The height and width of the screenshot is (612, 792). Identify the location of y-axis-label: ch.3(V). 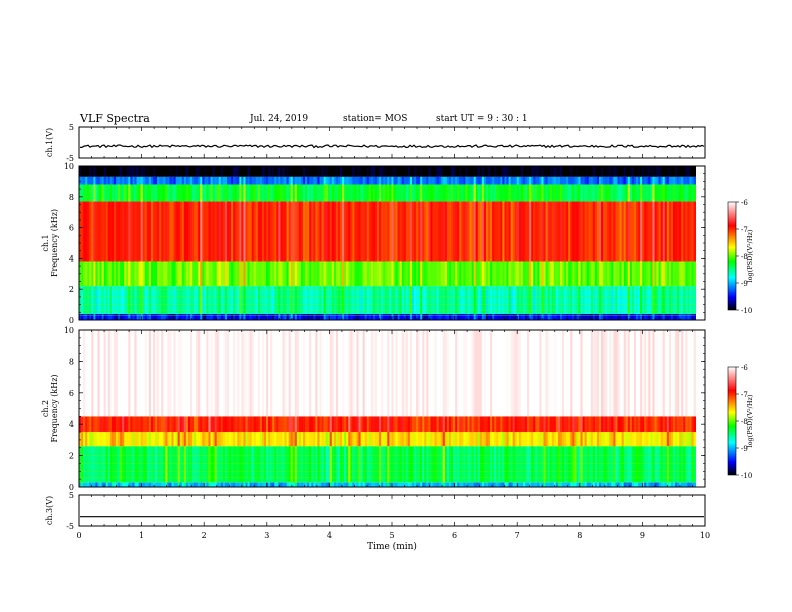
(49, 510).